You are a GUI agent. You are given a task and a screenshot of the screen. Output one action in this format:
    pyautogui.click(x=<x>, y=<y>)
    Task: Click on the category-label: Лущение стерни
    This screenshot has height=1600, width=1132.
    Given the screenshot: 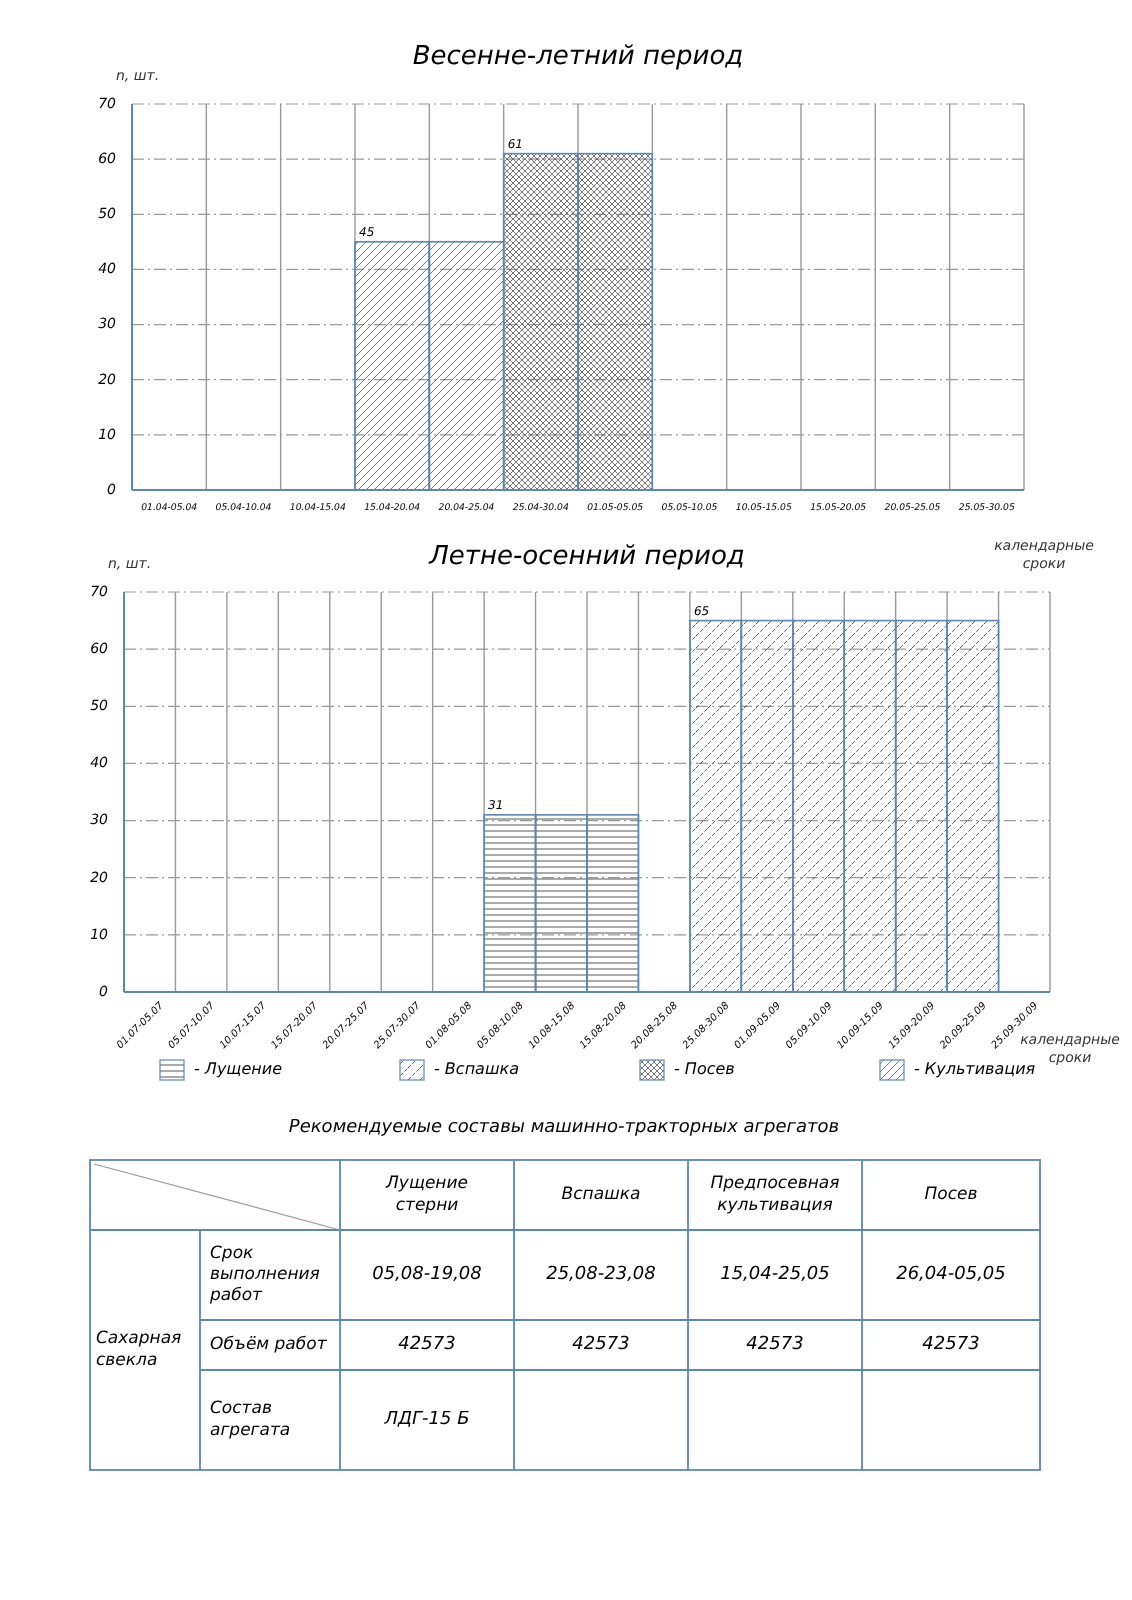 What is the action you would take?
    pyautogui.click(x=426, y=1196)
    